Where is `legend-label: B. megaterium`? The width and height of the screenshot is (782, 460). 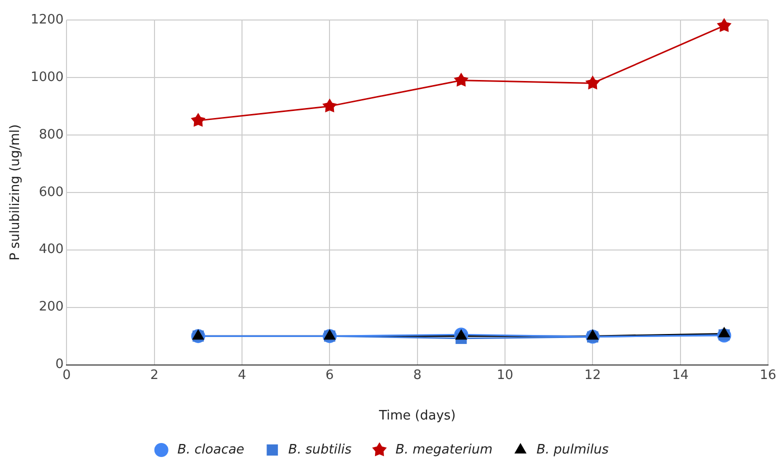 legend-label: B. megaterium is located at coordinates (443, 450).